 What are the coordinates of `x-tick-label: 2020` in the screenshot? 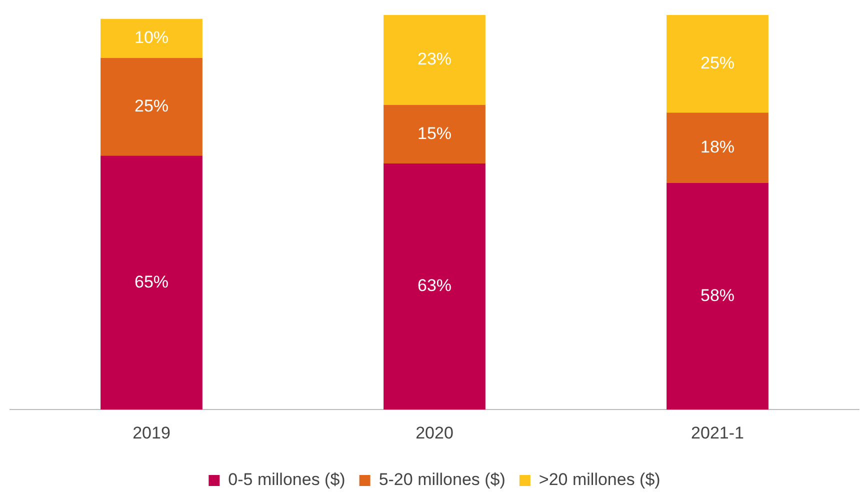 It's located at (435, 432).